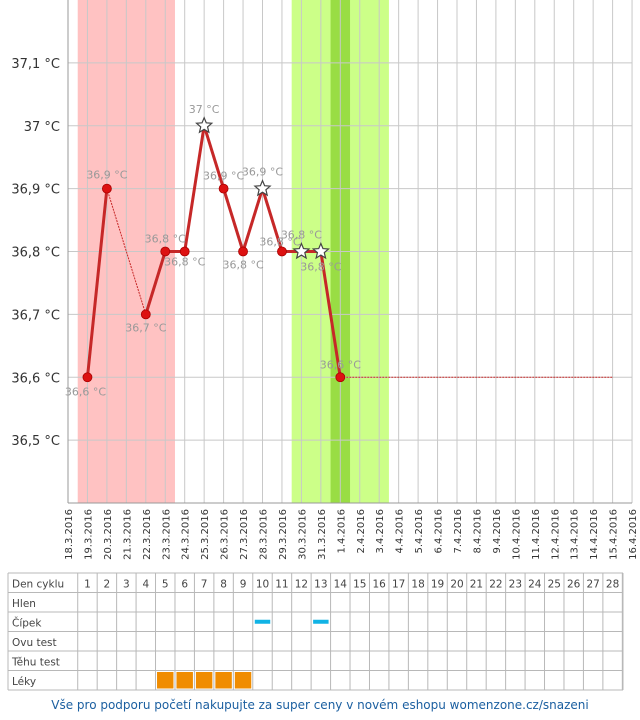 The width and height of the screenshot is (640, 720). Describe the element at coordinates (283, 534) in the screenshot. I see `x-tick-label: 29.3.2016` at that location.